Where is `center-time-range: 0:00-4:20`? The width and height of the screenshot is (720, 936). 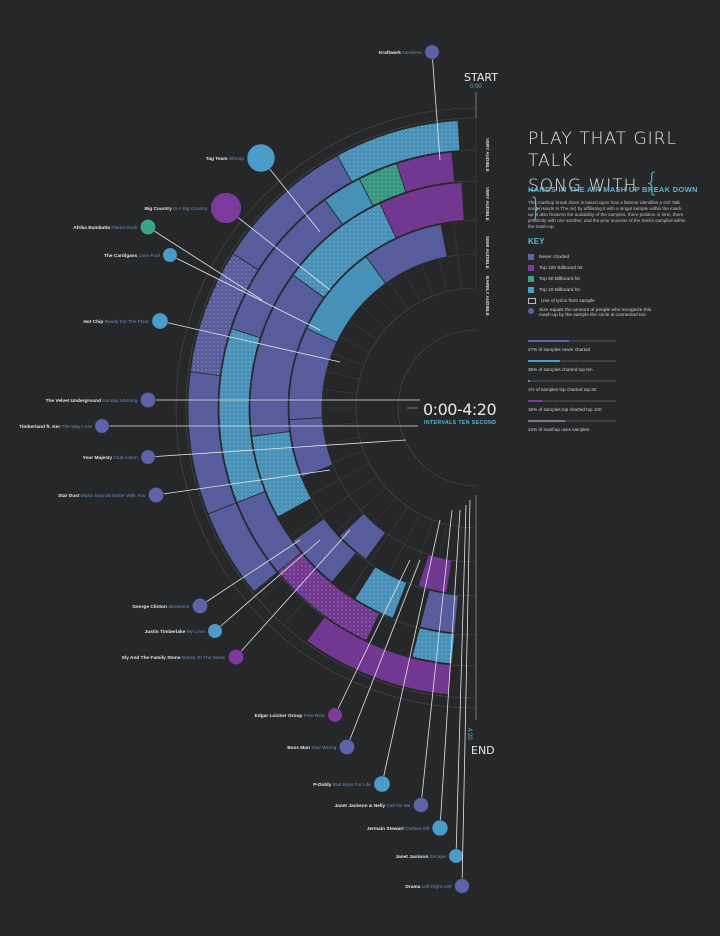 center-time-range: 0:00-4:20 is located at coordinates (460, 409).